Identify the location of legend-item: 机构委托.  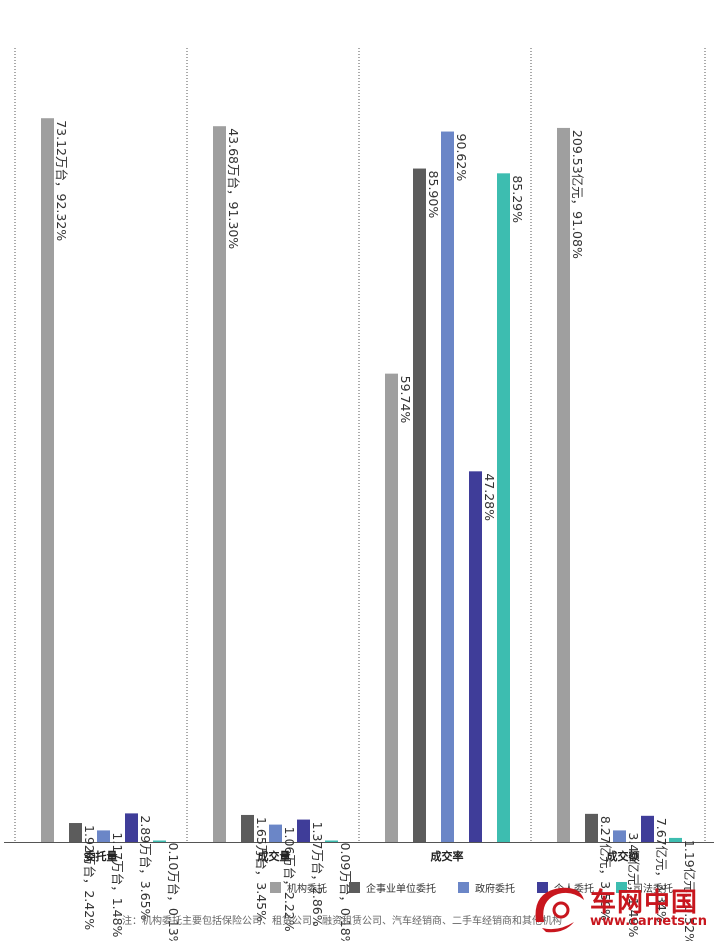
(298, 887).